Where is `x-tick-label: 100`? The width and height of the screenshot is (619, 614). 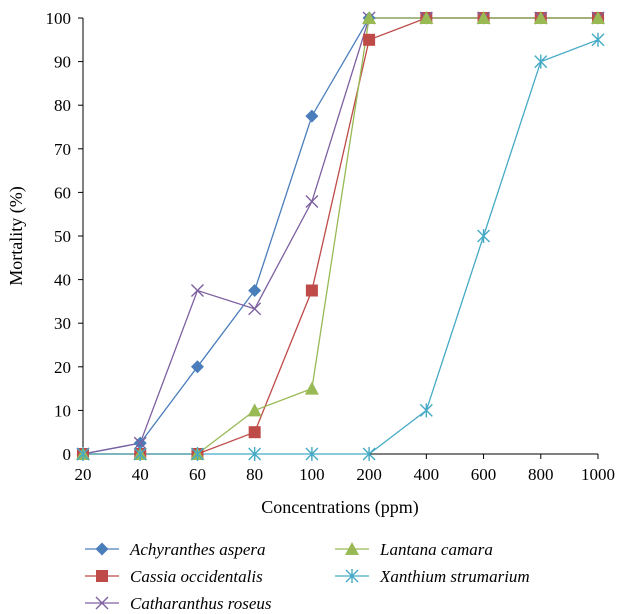
x-tick-label: 100 is located at coordinates (312, 474).